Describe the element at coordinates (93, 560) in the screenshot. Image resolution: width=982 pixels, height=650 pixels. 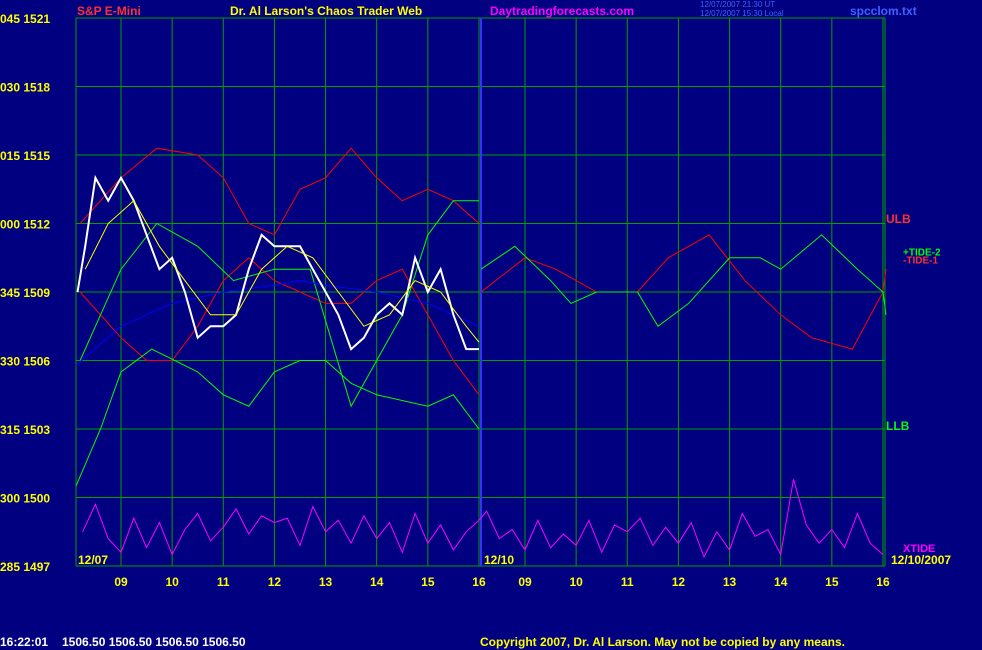
I see `day-label: 12/07` at that location.